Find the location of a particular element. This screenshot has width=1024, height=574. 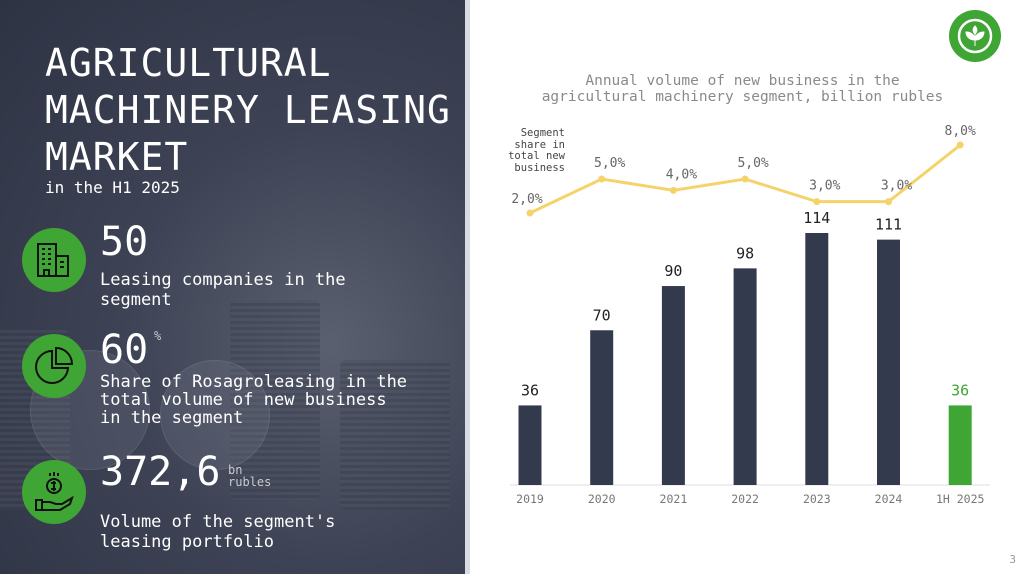

line-label: 4,0% is located at coordinates (681, 174).